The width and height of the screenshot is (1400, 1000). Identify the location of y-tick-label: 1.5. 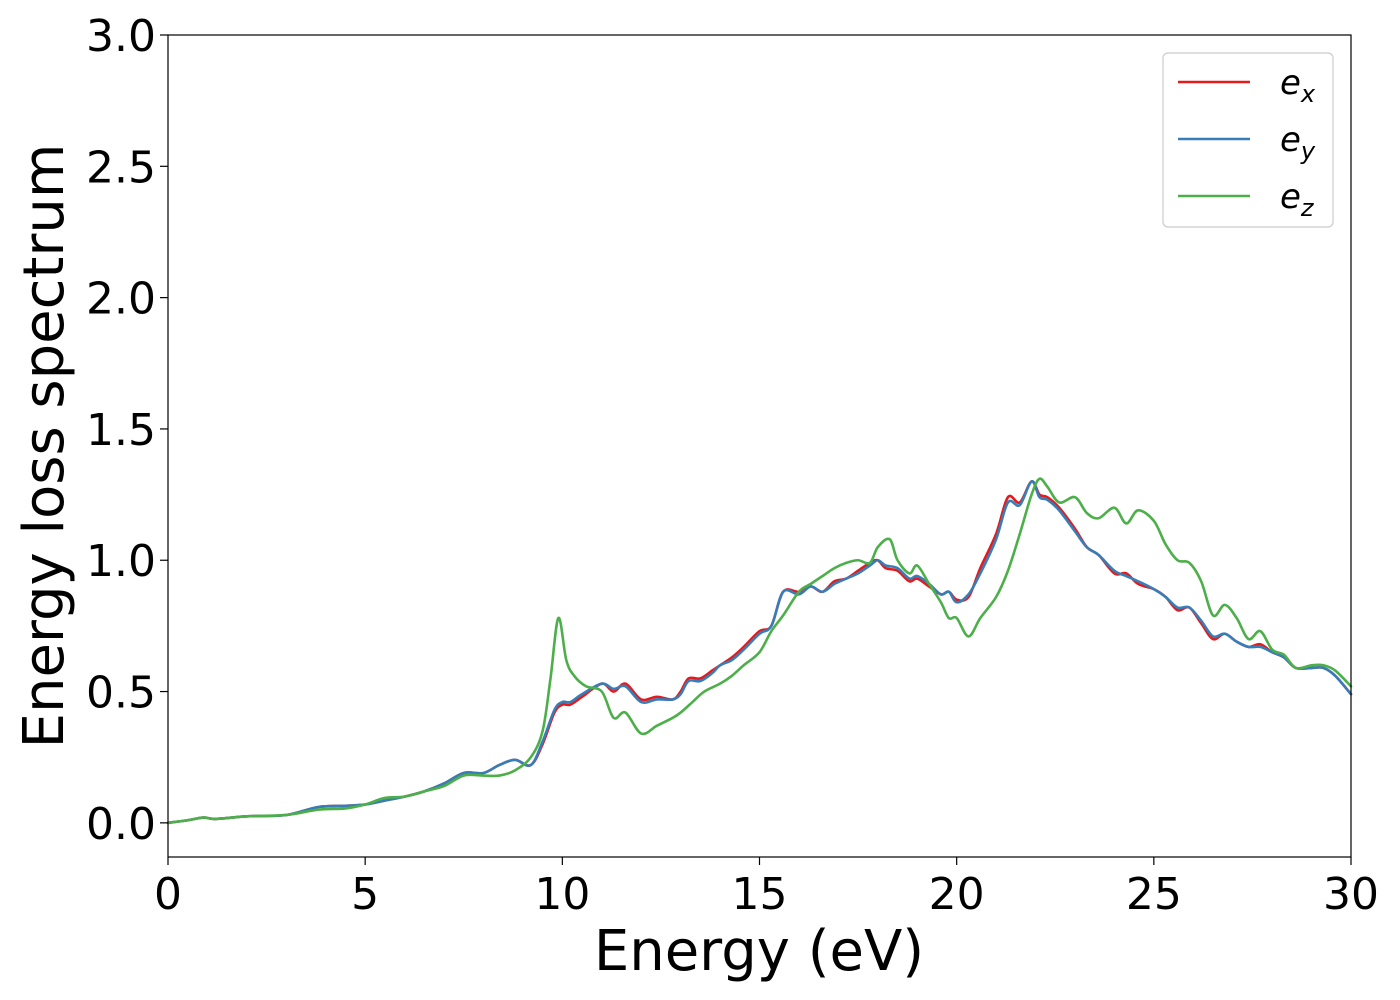
(121, 430).